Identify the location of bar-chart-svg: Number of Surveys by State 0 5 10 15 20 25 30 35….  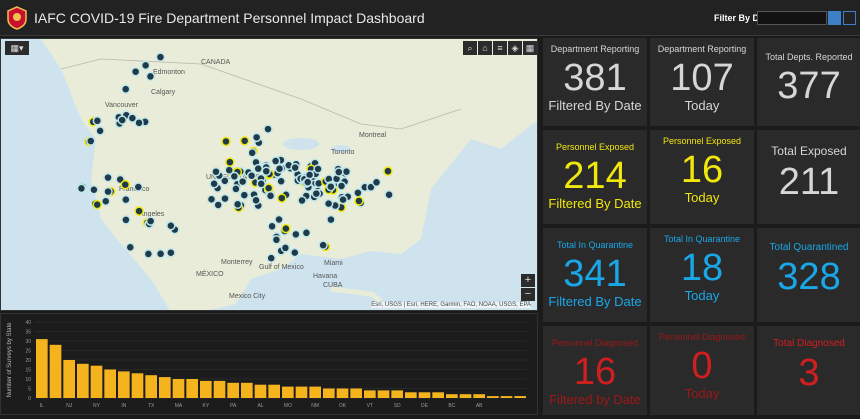
(267, 364).